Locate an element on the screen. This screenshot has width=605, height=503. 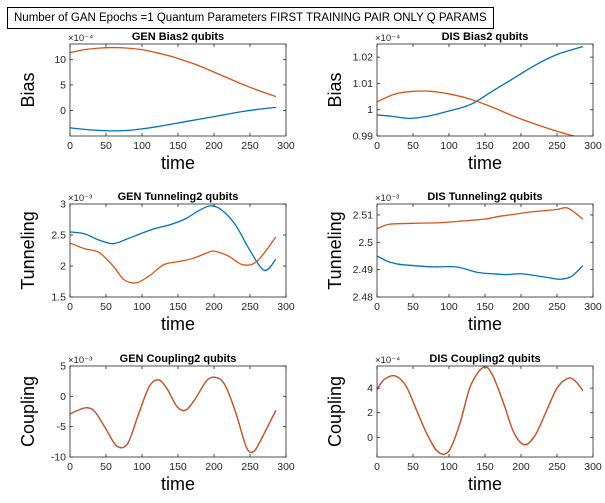
subplot-title: DIS Tunneling2 qubits is located at coordinates (484, 197).